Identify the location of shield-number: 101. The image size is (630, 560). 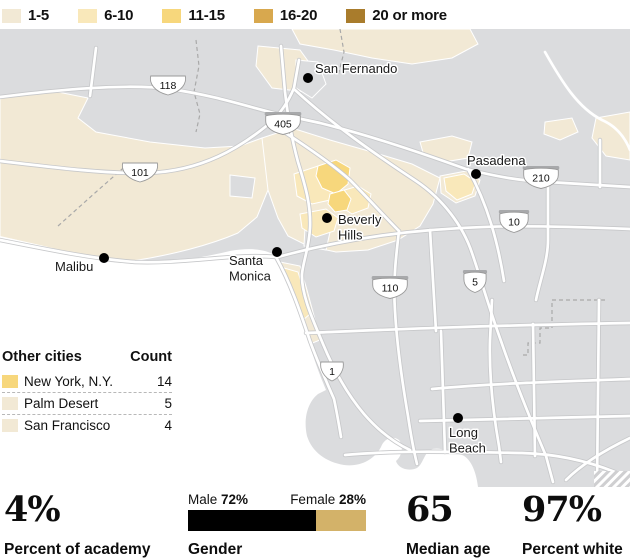
(140, 173).